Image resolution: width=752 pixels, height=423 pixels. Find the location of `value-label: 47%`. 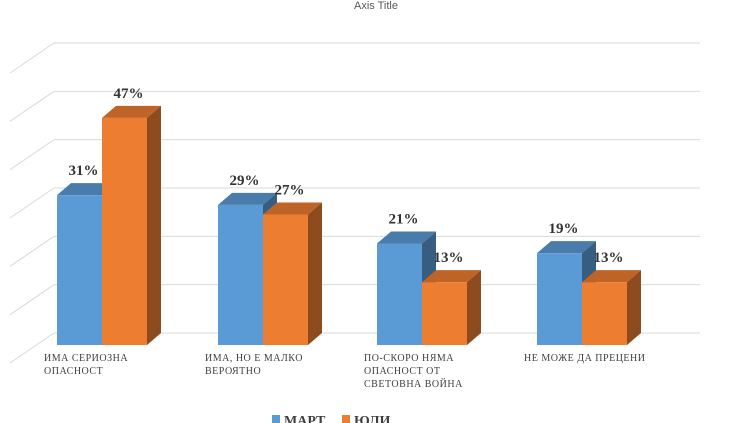

value-label: 47% is located at coordinates (129, 94).